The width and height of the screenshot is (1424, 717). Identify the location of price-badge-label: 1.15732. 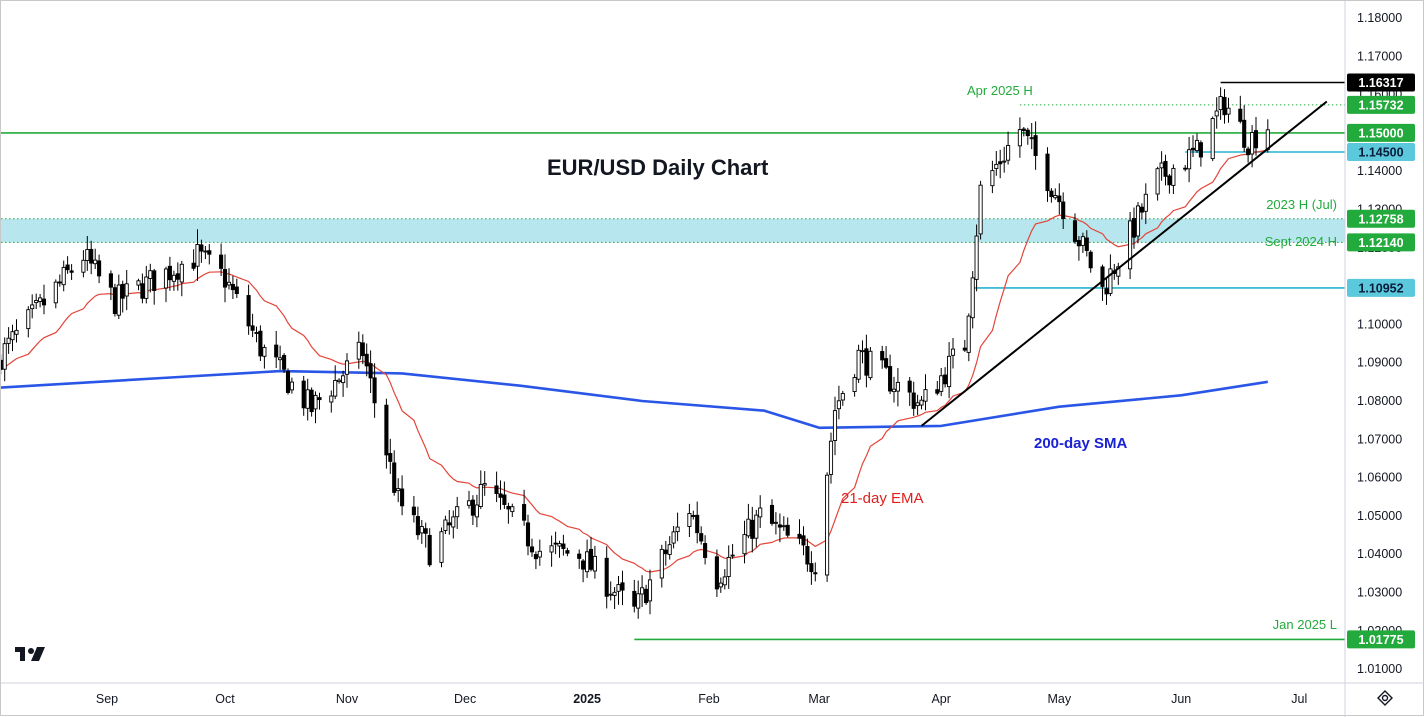
(1380, 105).